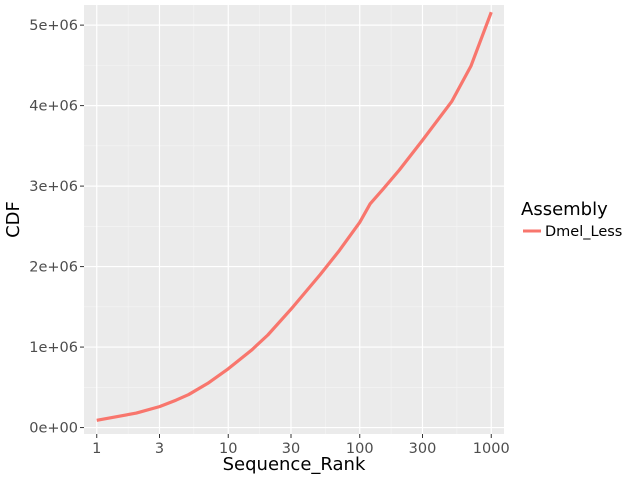  Describe the element at coordinates (53, 429) in the screenshot. I see `y-tick-label: 0e+00` at that location.